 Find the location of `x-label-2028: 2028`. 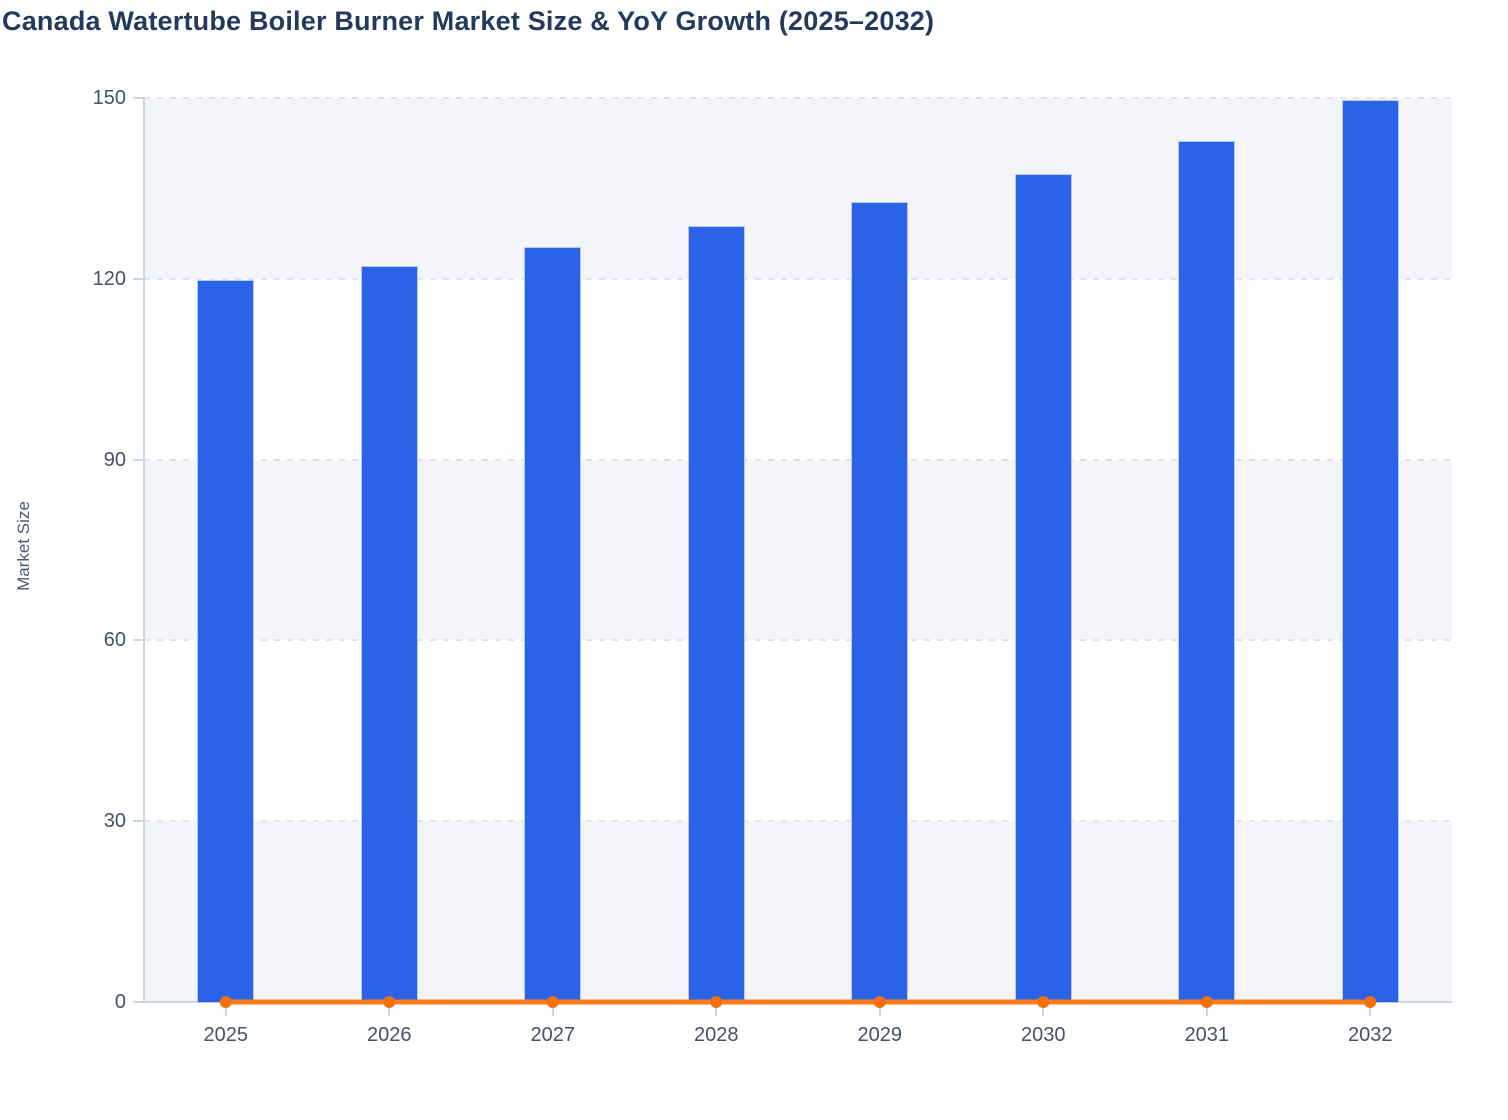

x-label-2028: 2028 is located at coordinates (716, 1035).